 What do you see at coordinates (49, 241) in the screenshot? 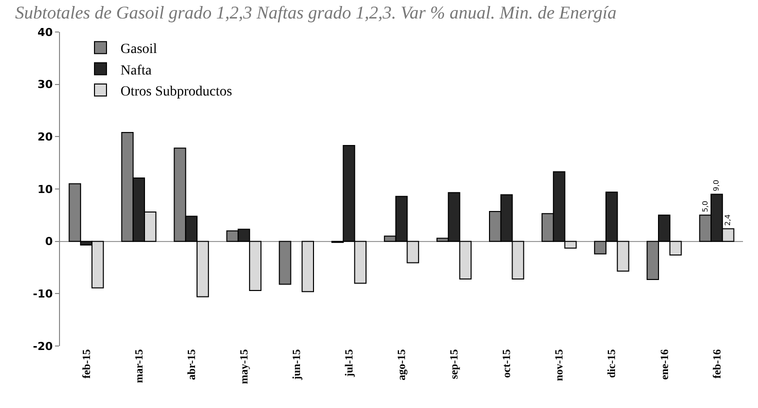
I see `y-tick-label: 0` at bounding box center [49, 241].